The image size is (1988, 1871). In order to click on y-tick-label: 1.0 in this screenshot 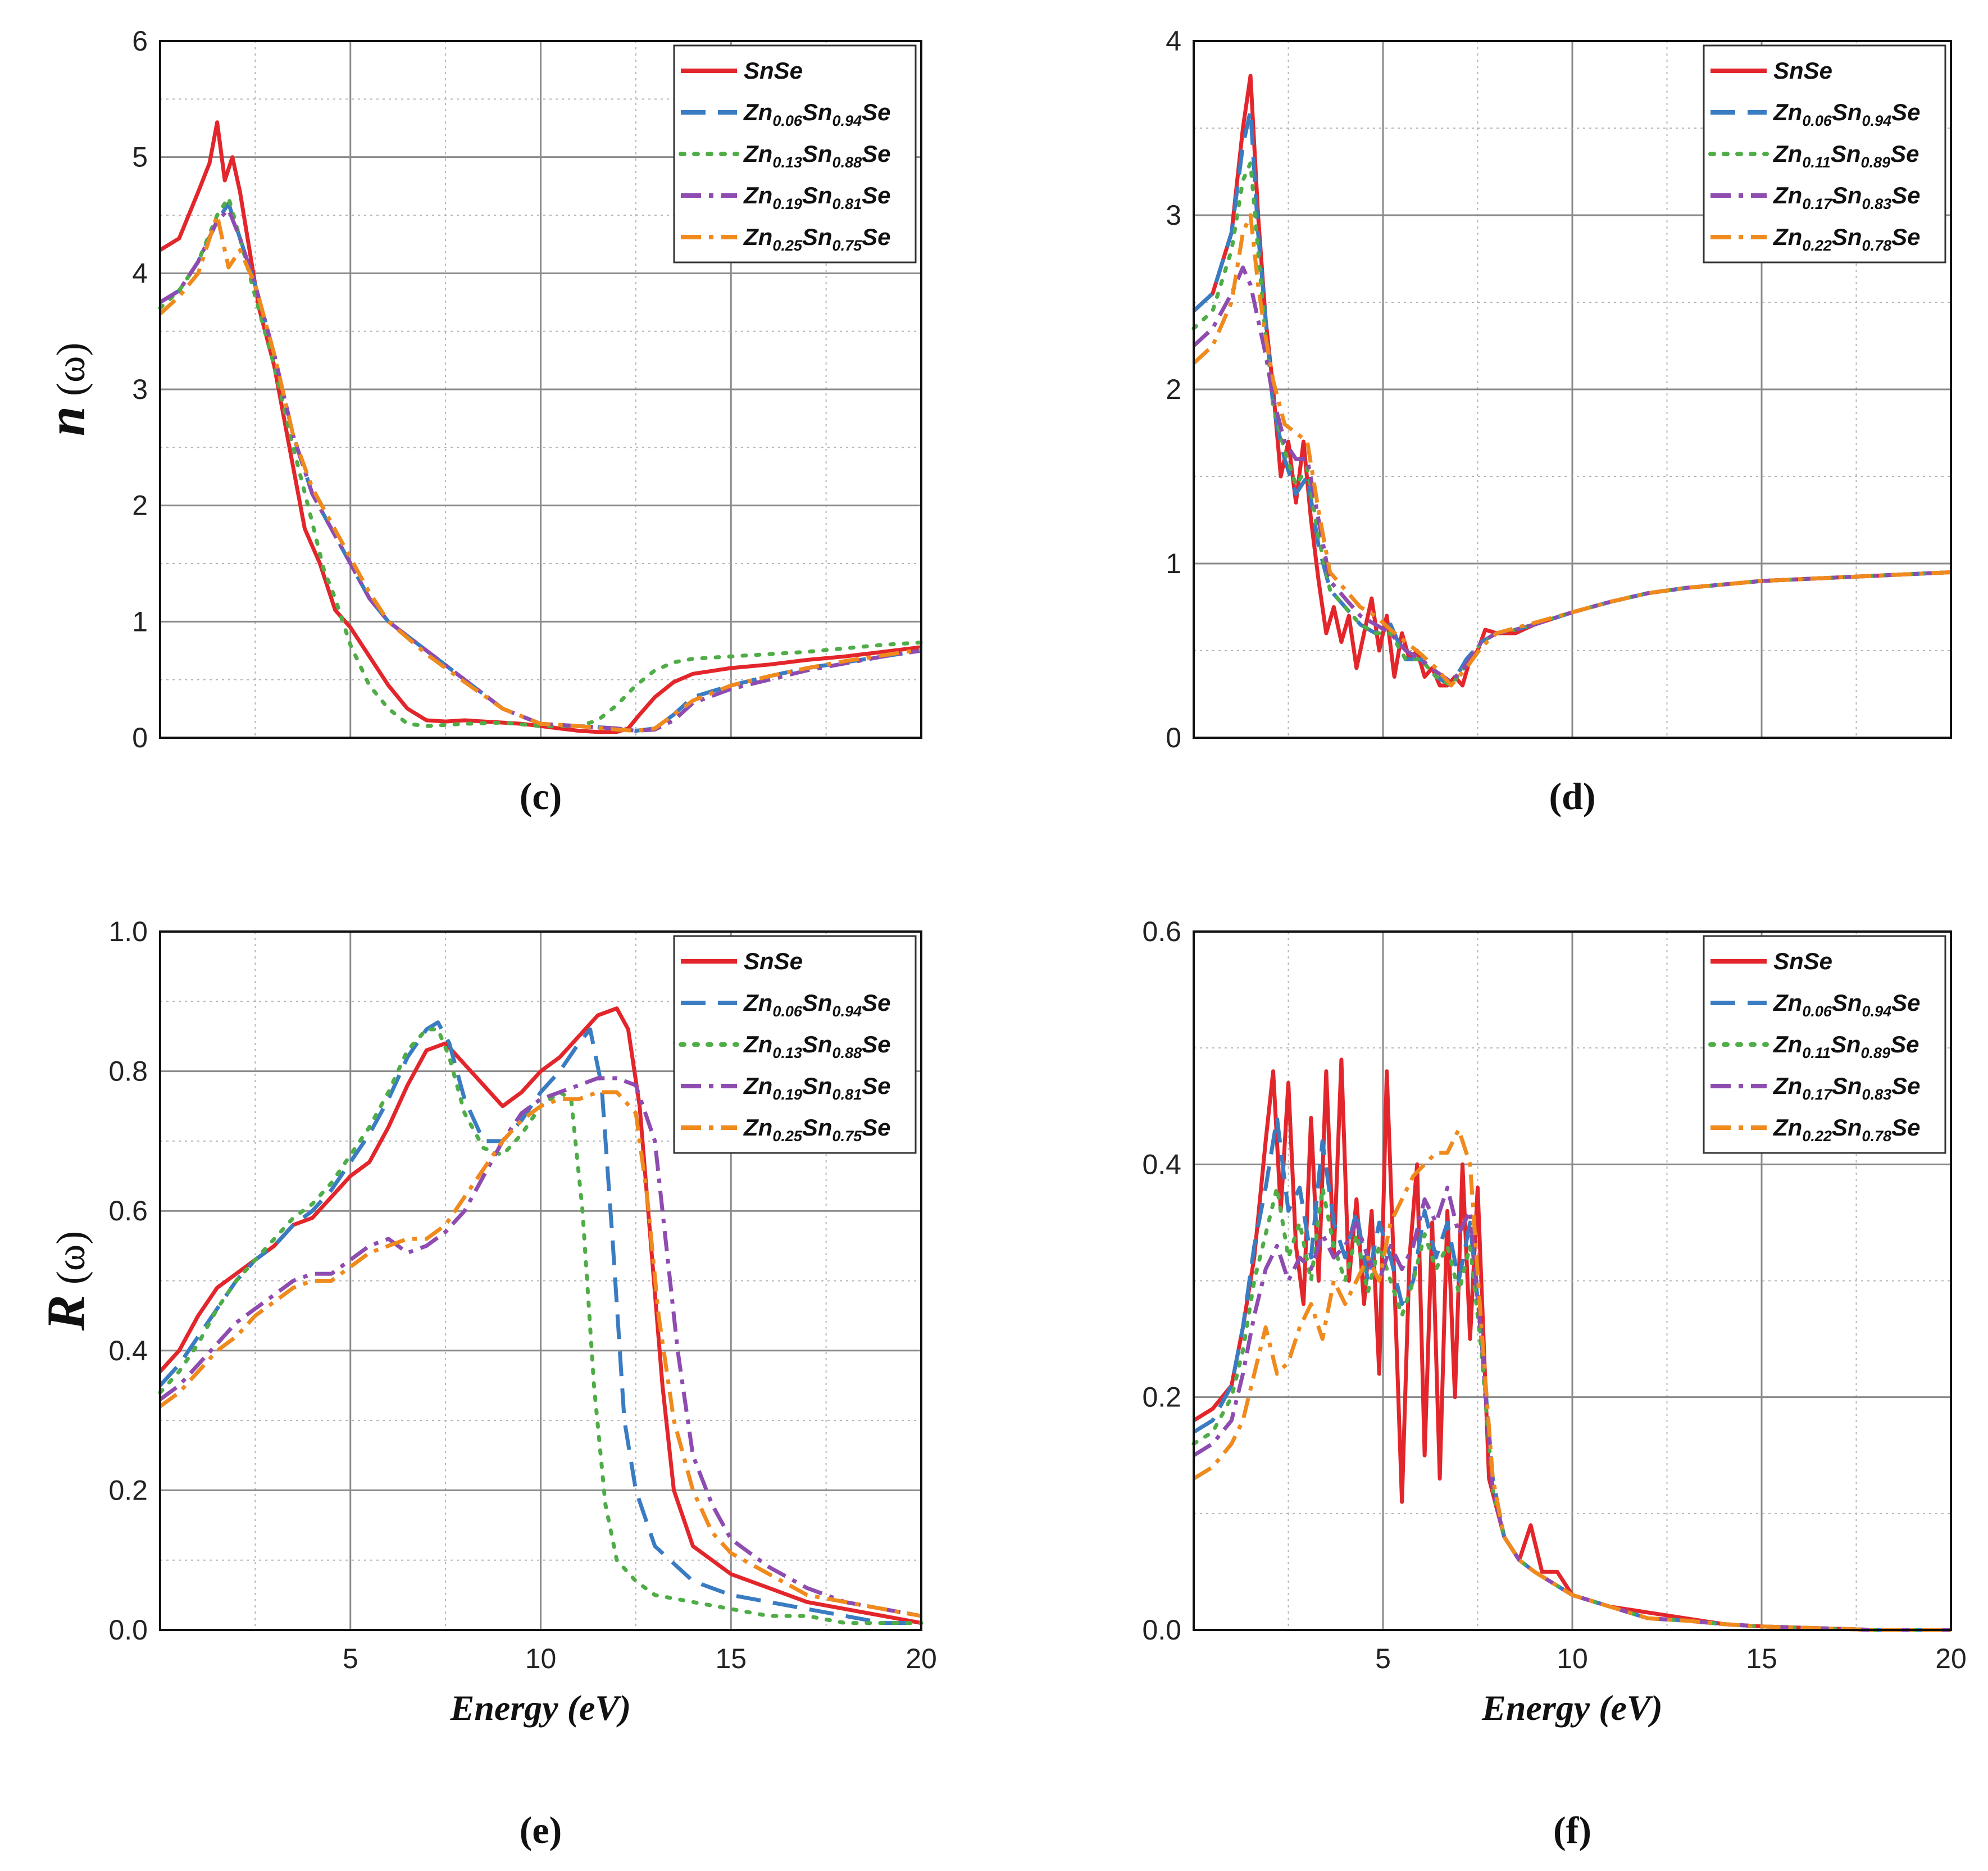, I will do `click(128, 931)`.